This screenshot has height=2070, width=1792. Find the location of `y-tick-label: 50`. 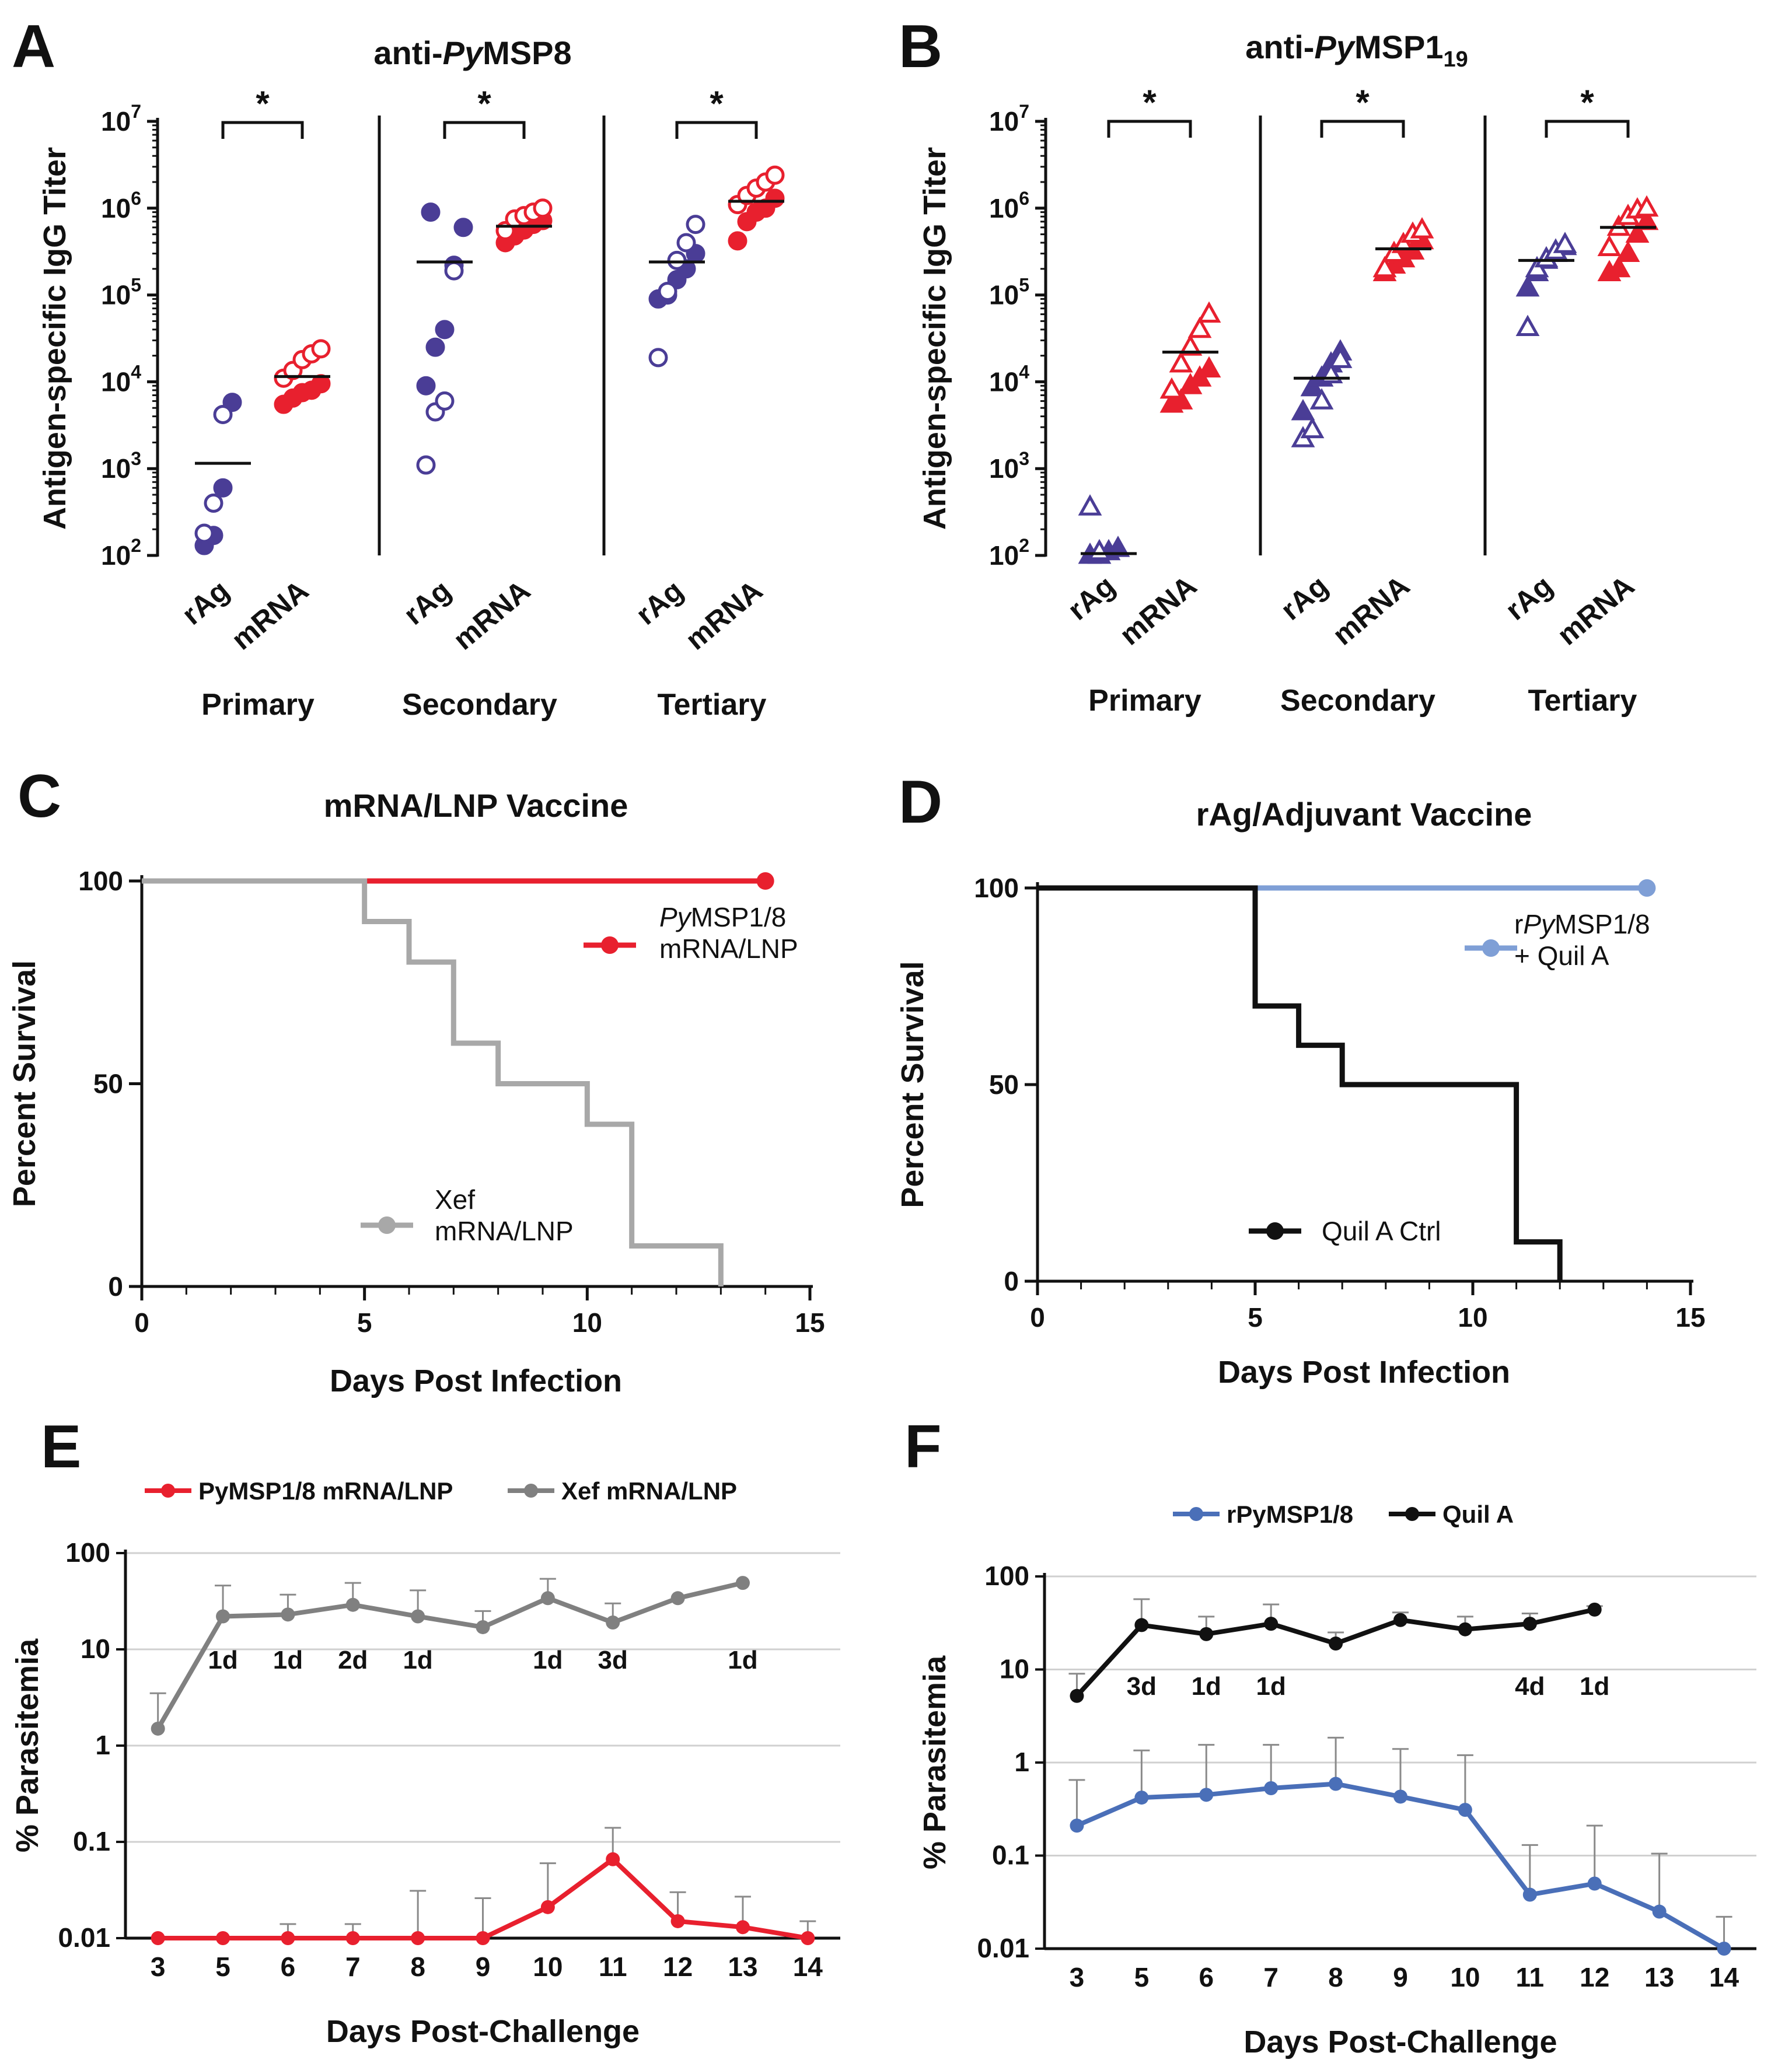

y-tick-label: 50 is located at coordinates (1004, 1084).